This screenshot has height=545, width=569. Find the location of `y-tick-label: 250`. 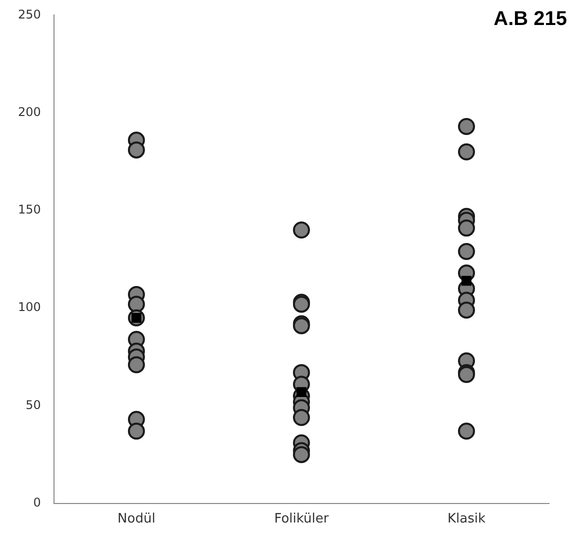

y-tick-label: 250 is located at coordinates (29, 14).